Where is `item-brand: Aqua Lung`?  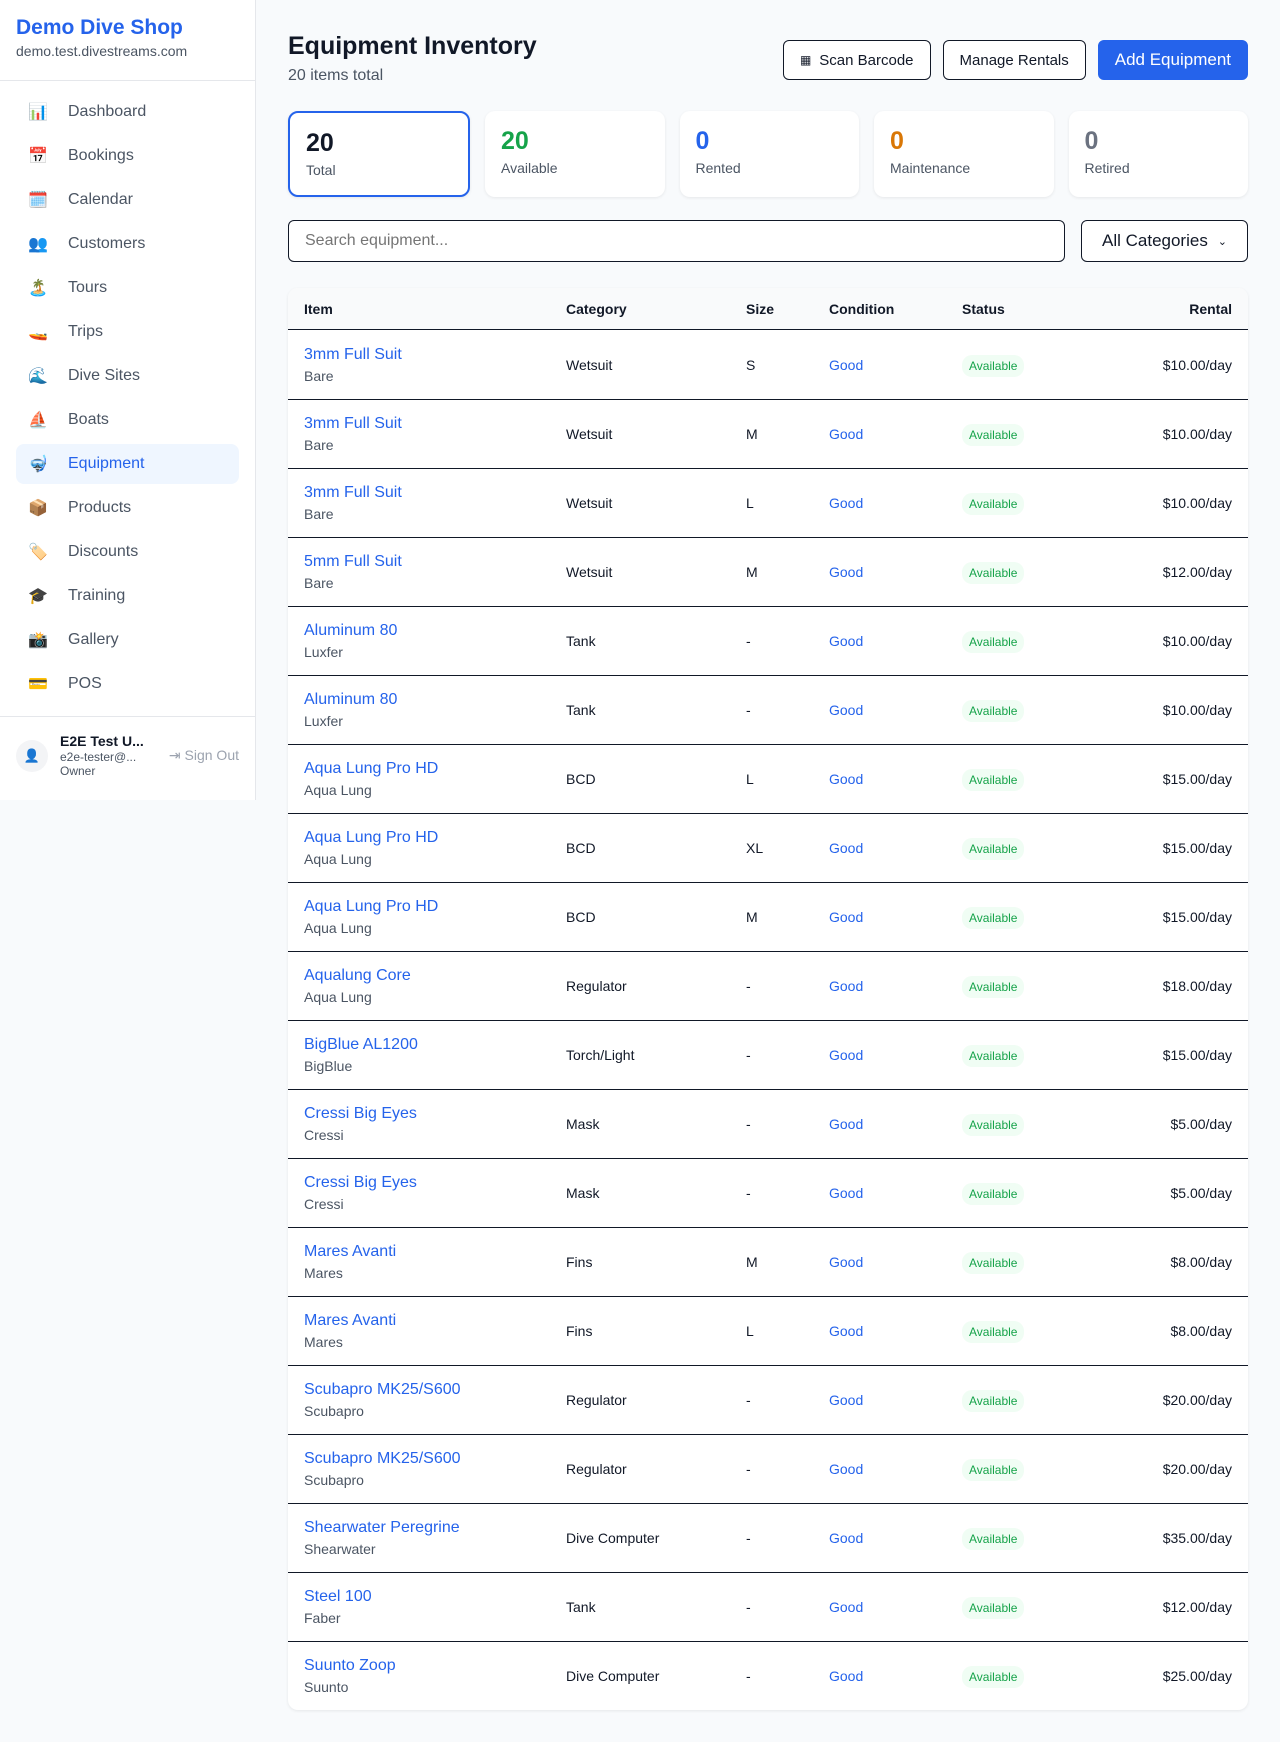
item-brand: Aqua Lung is located at coordinates (338, 928).